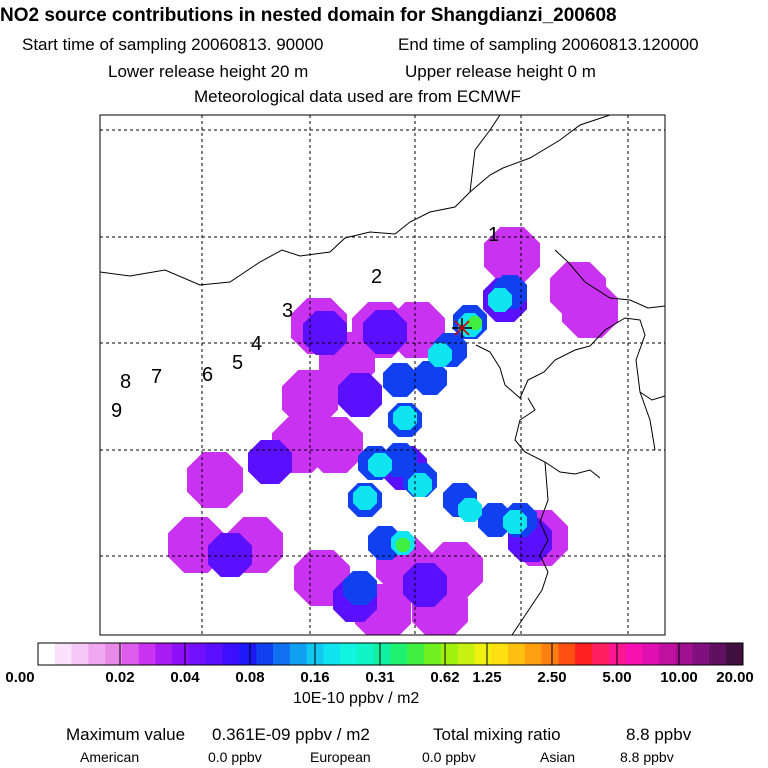 Image resolution: width=768 pixels, height=768 pixels. I want to click on shandong-coast, so click(557, 438).